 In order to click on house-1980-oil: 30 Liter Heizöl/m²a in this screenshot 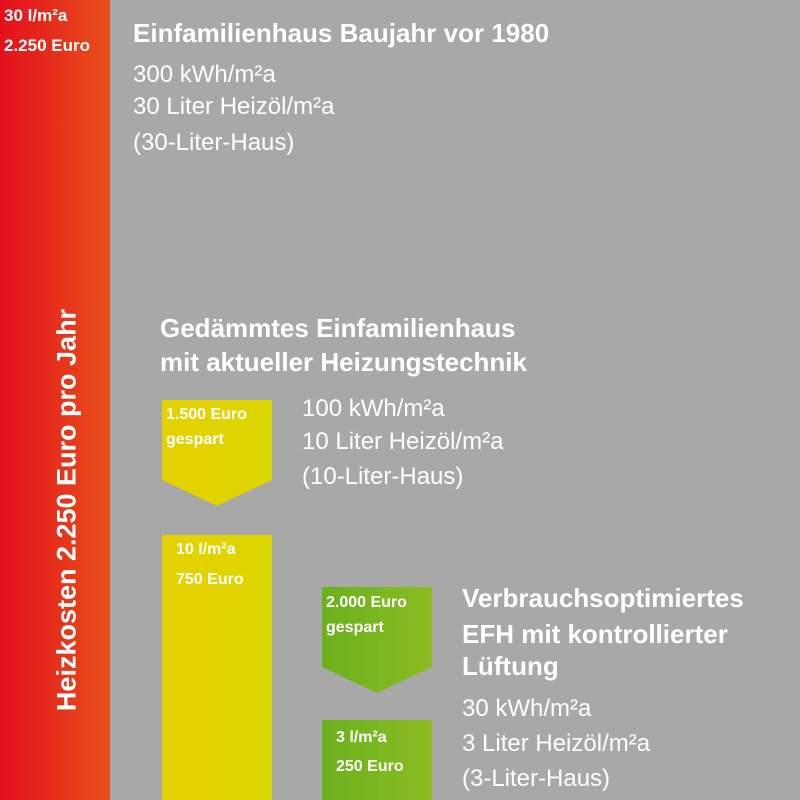, I will do `click(234, 106)`.